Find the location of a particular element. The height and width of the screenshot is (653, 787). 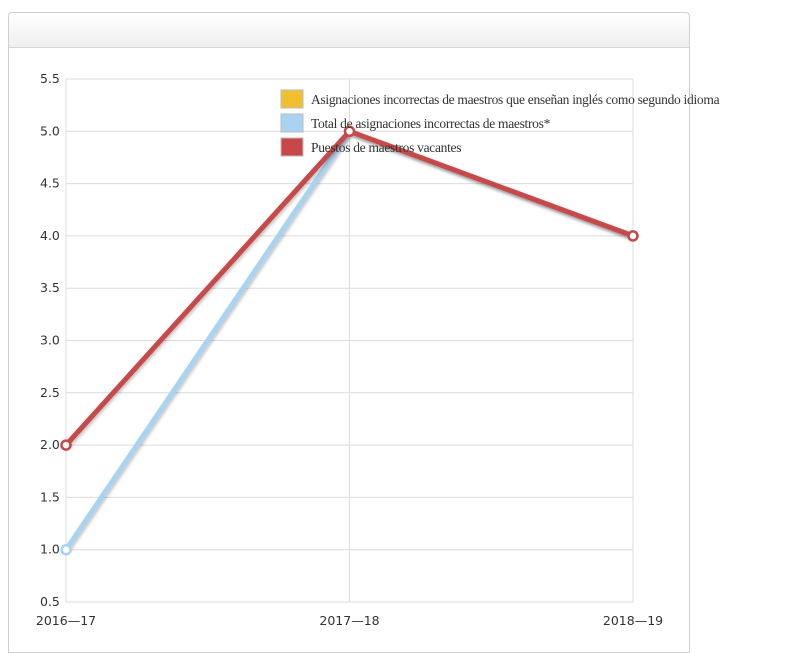

x-tick-label: 2016—17 is located at coordinates (66, 620).